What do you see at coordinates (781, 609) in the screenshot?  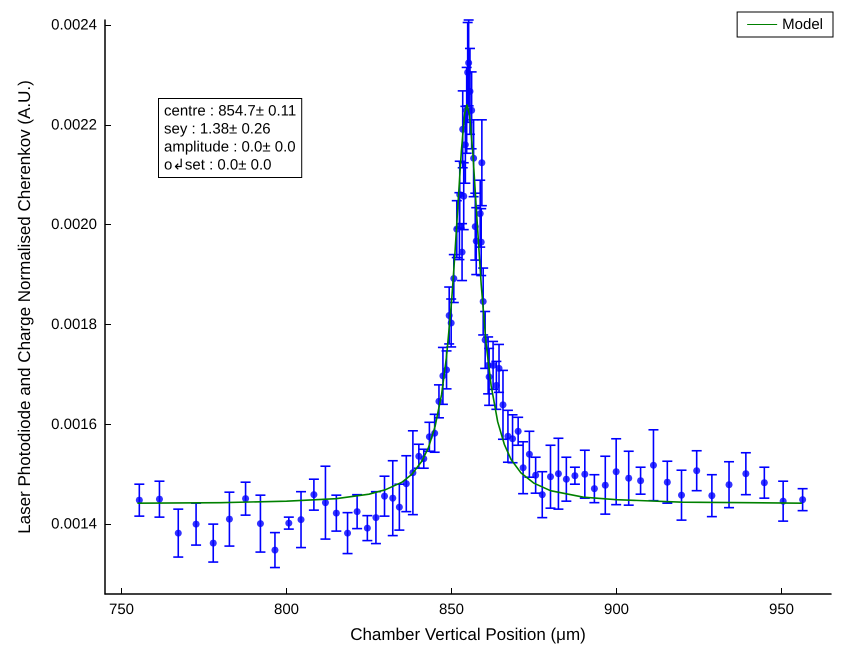 I see `x-tick-label: 950` at bounding box center [781, 609].